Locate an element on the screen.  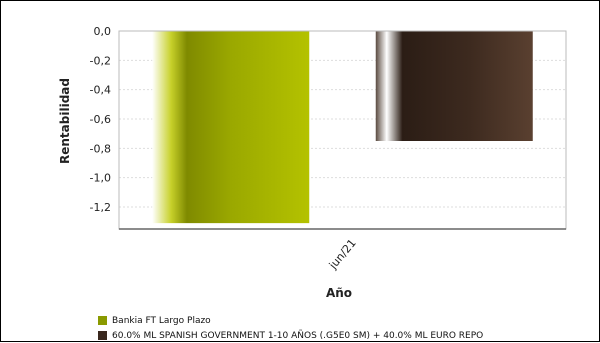
y-tick-label: -0,4 is located at coordinates (100, 90).